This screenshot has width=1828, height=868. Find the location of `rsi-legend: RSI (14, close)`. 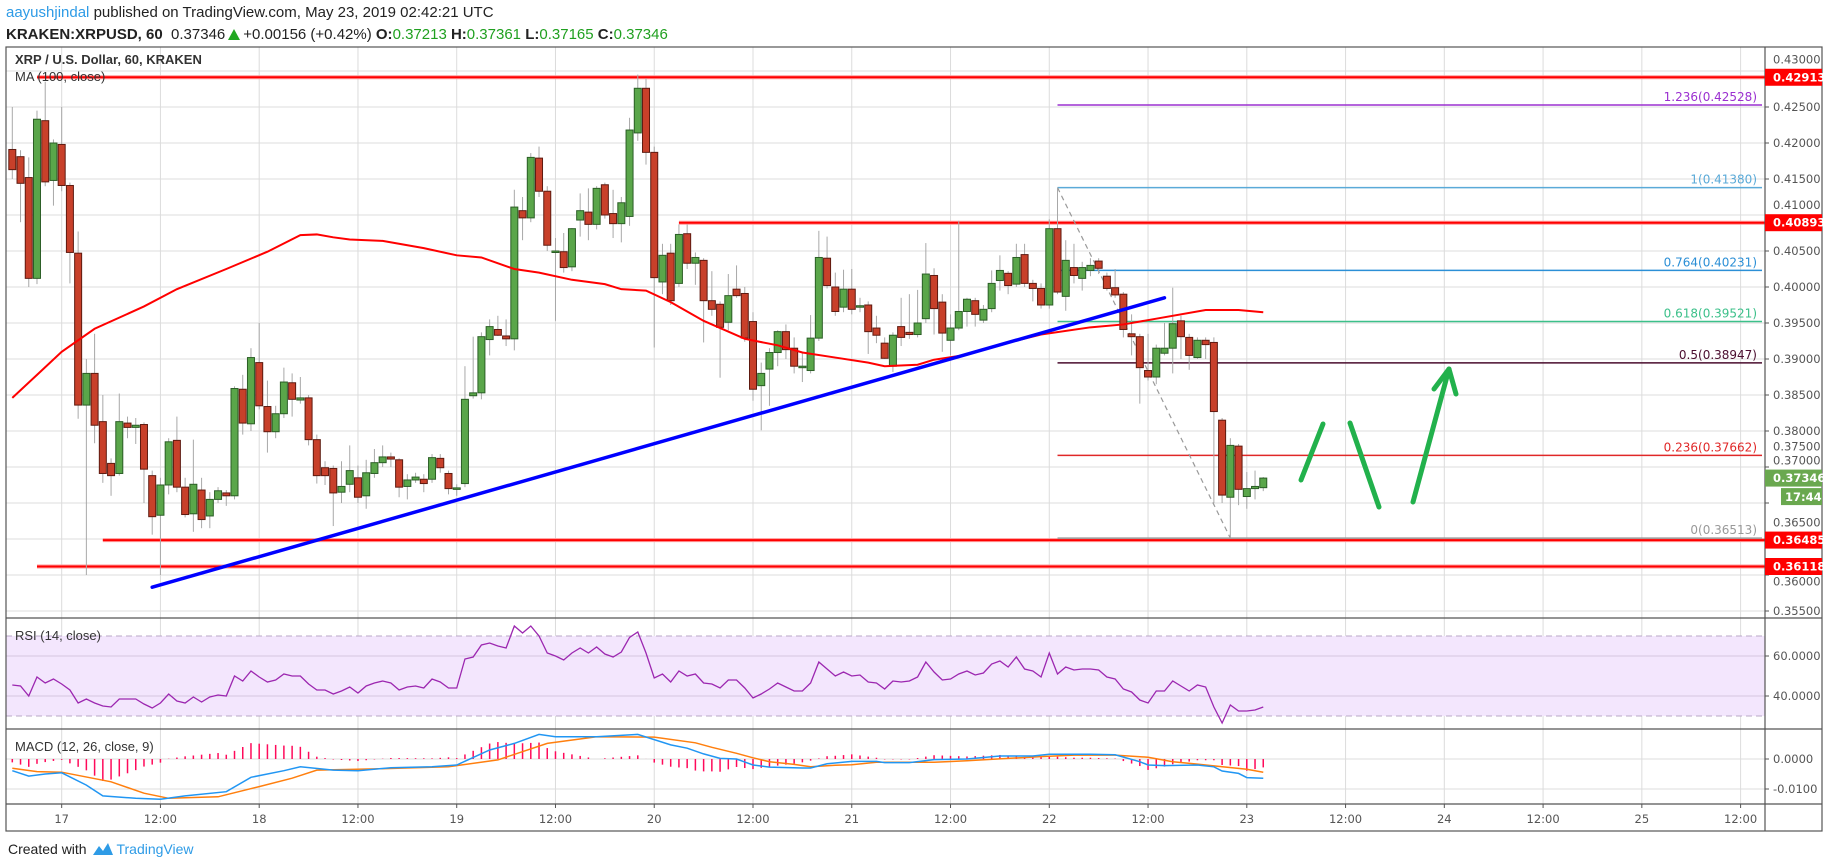

rsi-legend: RSI (14, close) is located at coordinates (58, 635).